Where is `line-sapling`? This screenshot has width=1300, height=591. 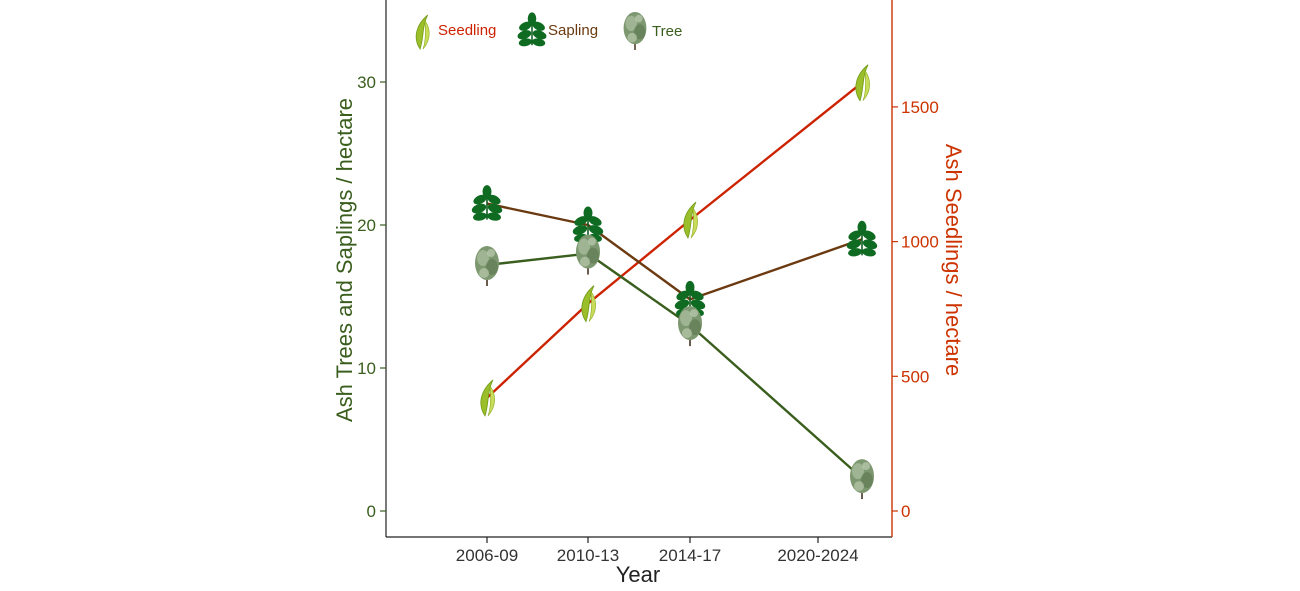 line-sapling is located at coordinates (674, 251).